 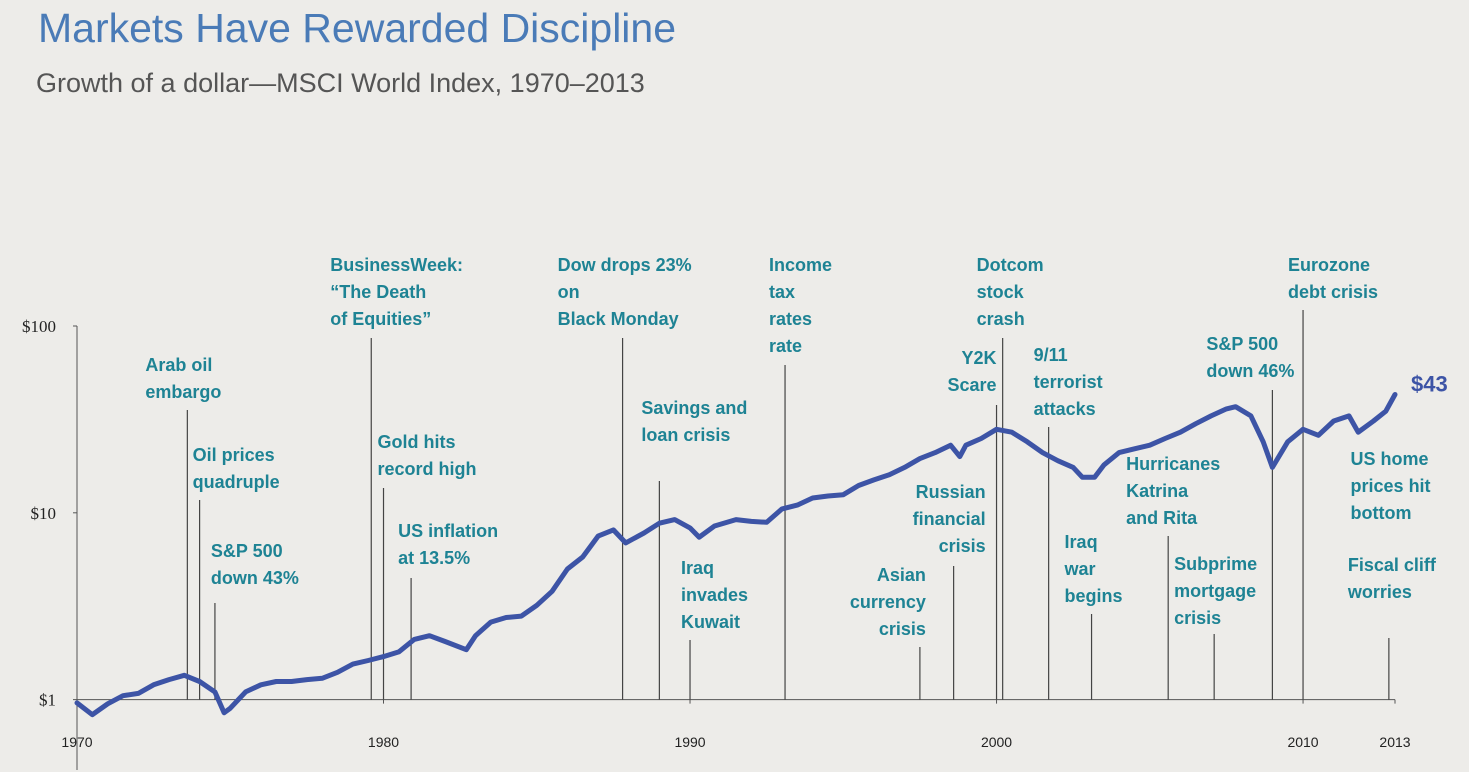 I want to click on annotation-text: embargo, so click(x=183, y=392).